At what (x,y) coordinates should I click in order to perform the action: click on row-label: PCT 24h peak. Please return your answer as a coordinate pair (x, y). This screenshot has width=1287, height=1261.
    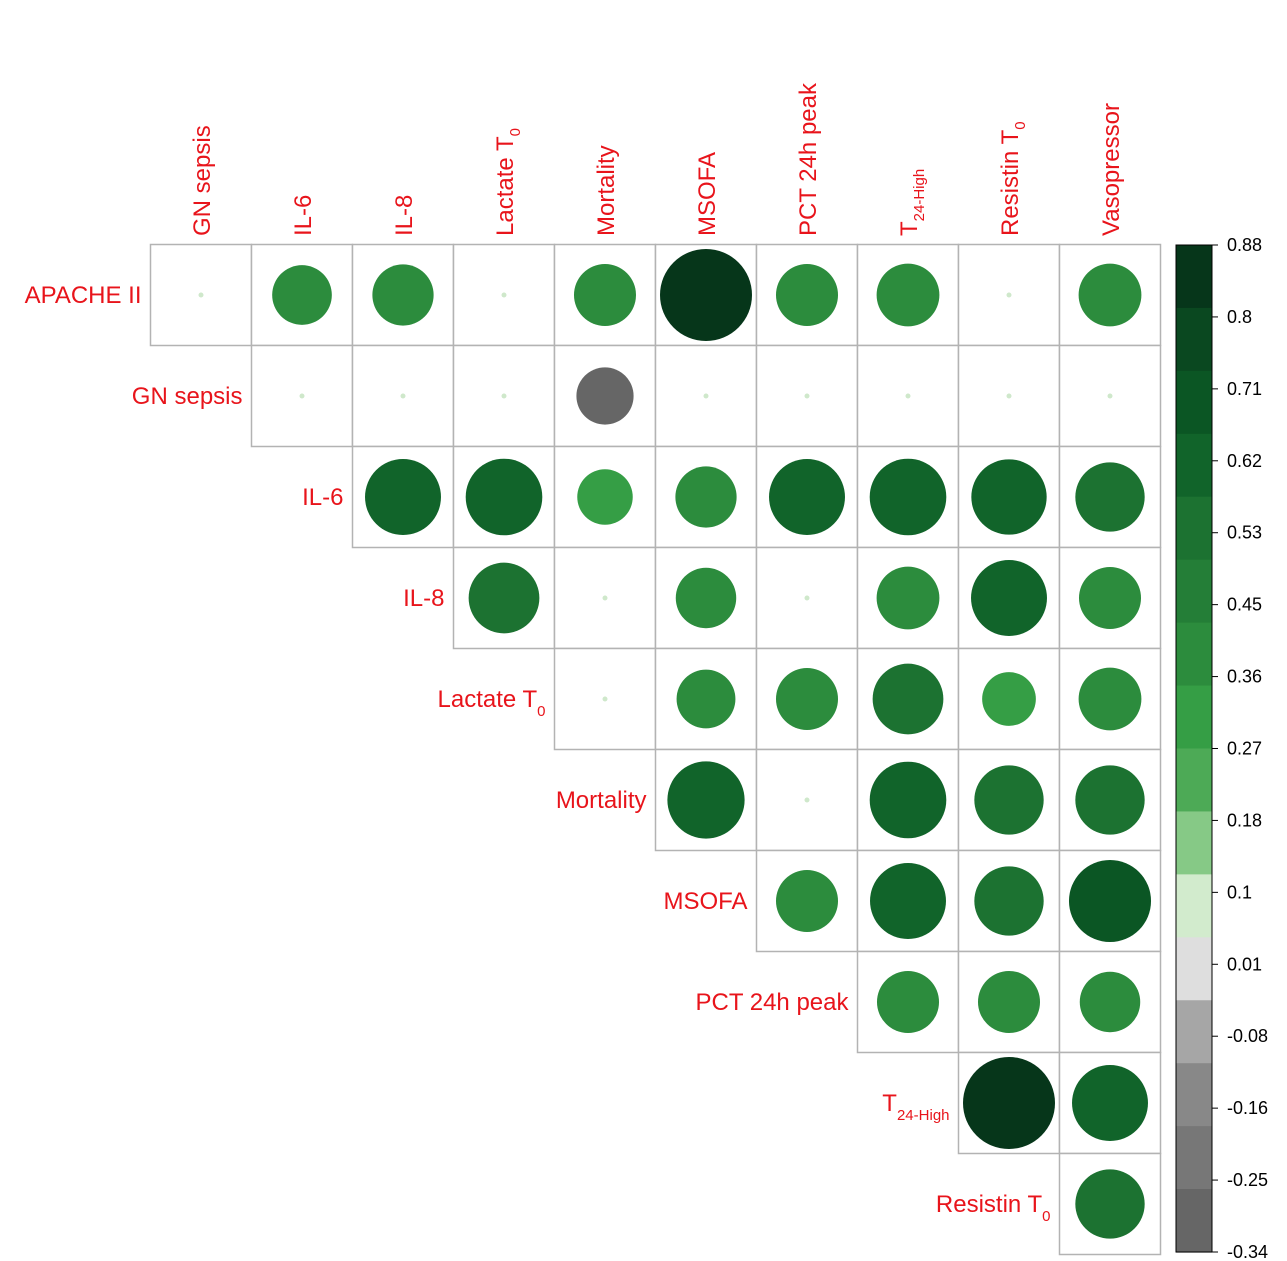
    Looking at the image, I should click on (773, 1002).